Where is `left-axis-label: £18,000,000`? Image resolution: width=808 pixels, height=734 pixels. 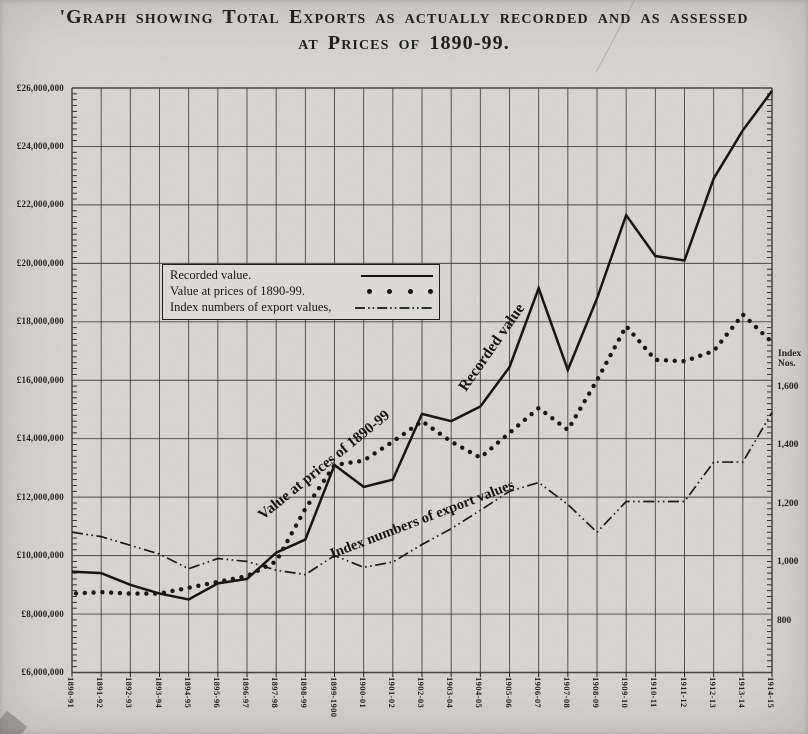
left-axis-label: £18,000,000 is located at coordinates (40, 321).